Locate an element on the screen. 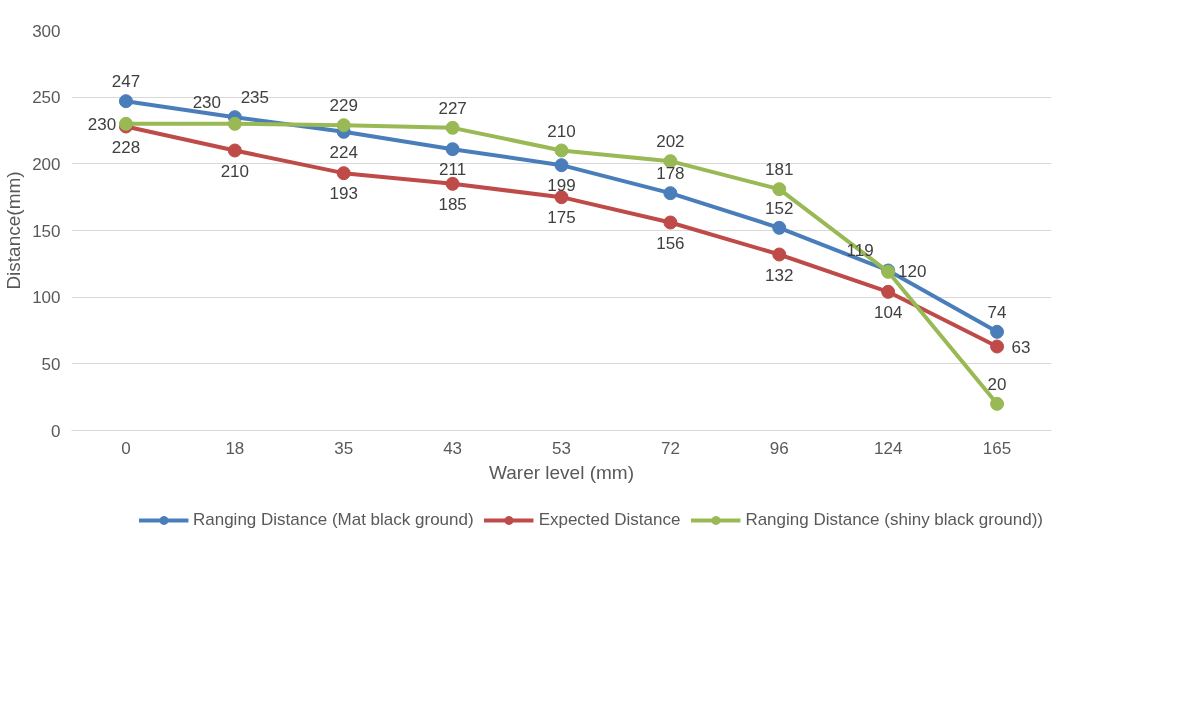 The image size is (1184, 722). y-tick-label: 300 is located at coordinates (46, 31).